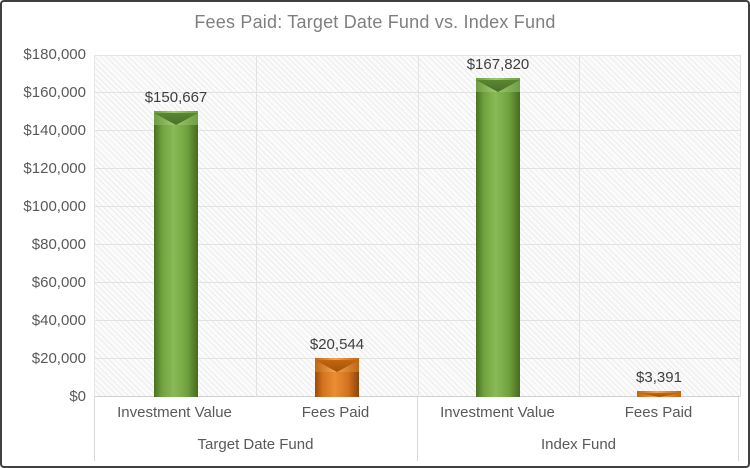 This screenshot has height=468, width=750. What do you see at coordinates (58, 244) in the screenshot?
I see `y-tick-label: $80,000` at bounding box center [58, 244].